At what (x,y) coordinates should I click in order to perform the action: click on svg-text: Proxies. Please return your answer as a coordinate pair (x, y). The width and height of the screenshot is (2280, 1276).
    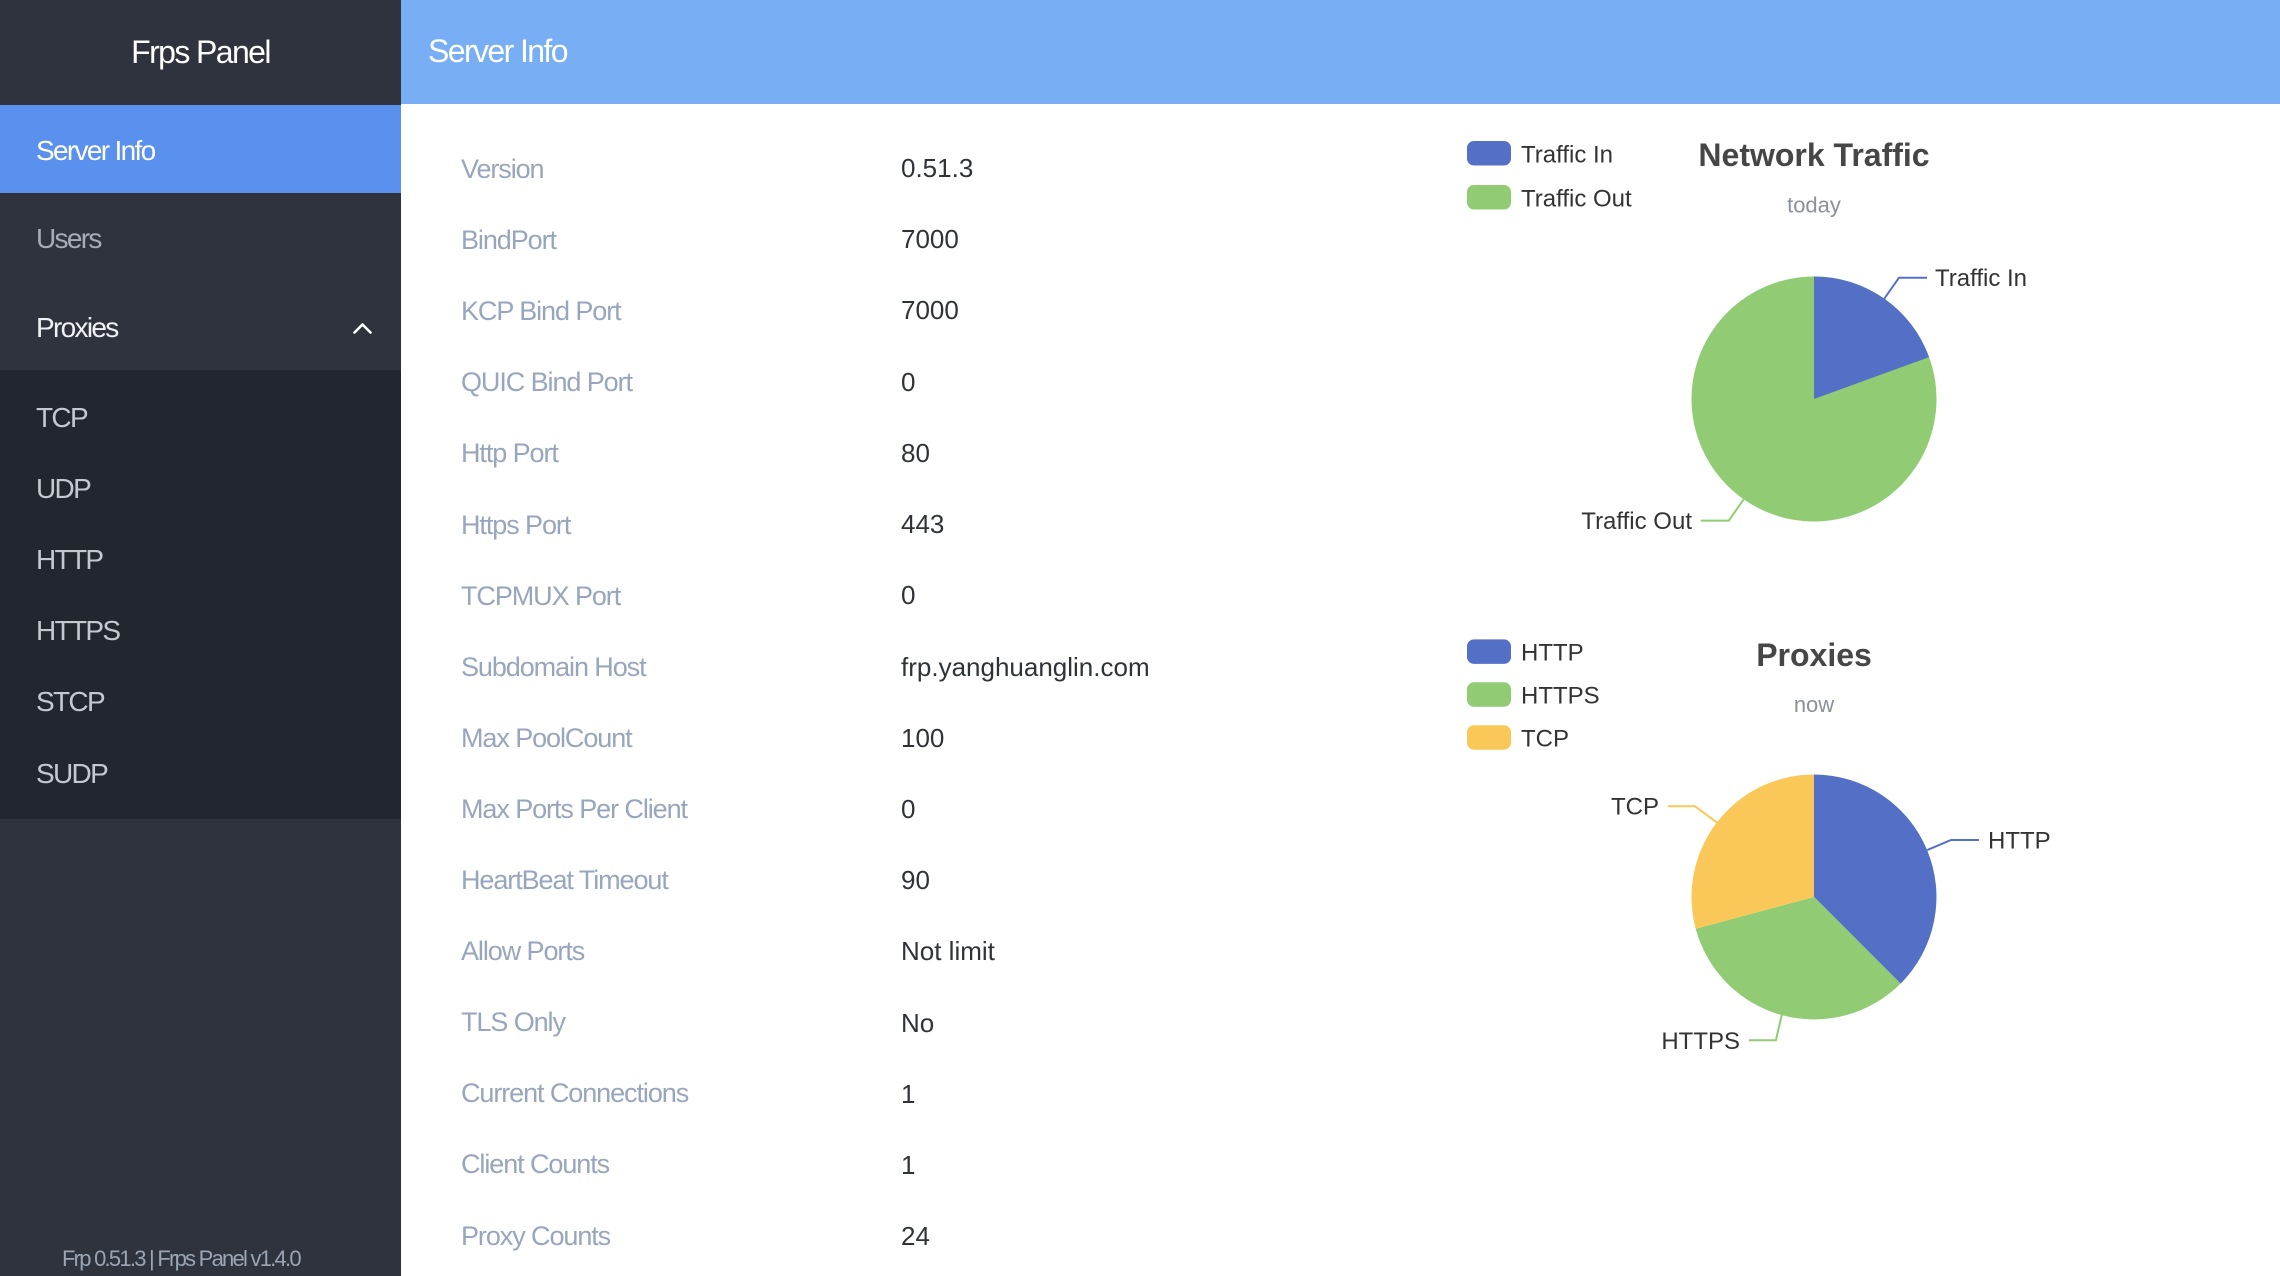
    Looking at the image, I should click on (1814, 655).